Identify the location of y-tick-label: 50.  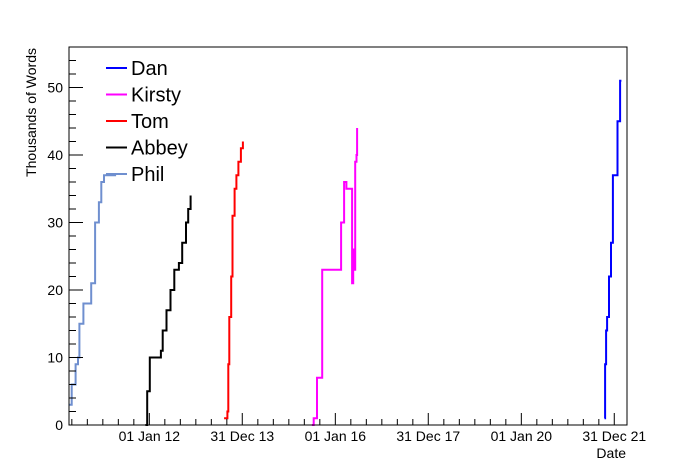
(55, 88).